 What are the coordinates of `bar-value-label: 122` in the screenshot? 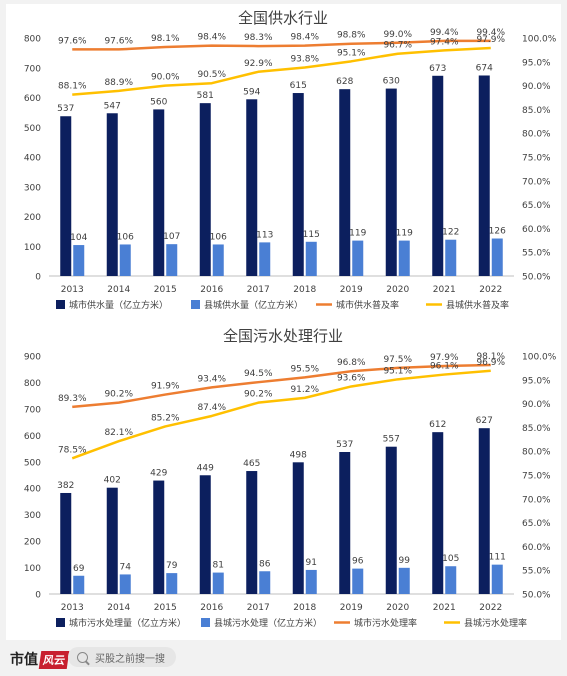 It's located at (450, 233).